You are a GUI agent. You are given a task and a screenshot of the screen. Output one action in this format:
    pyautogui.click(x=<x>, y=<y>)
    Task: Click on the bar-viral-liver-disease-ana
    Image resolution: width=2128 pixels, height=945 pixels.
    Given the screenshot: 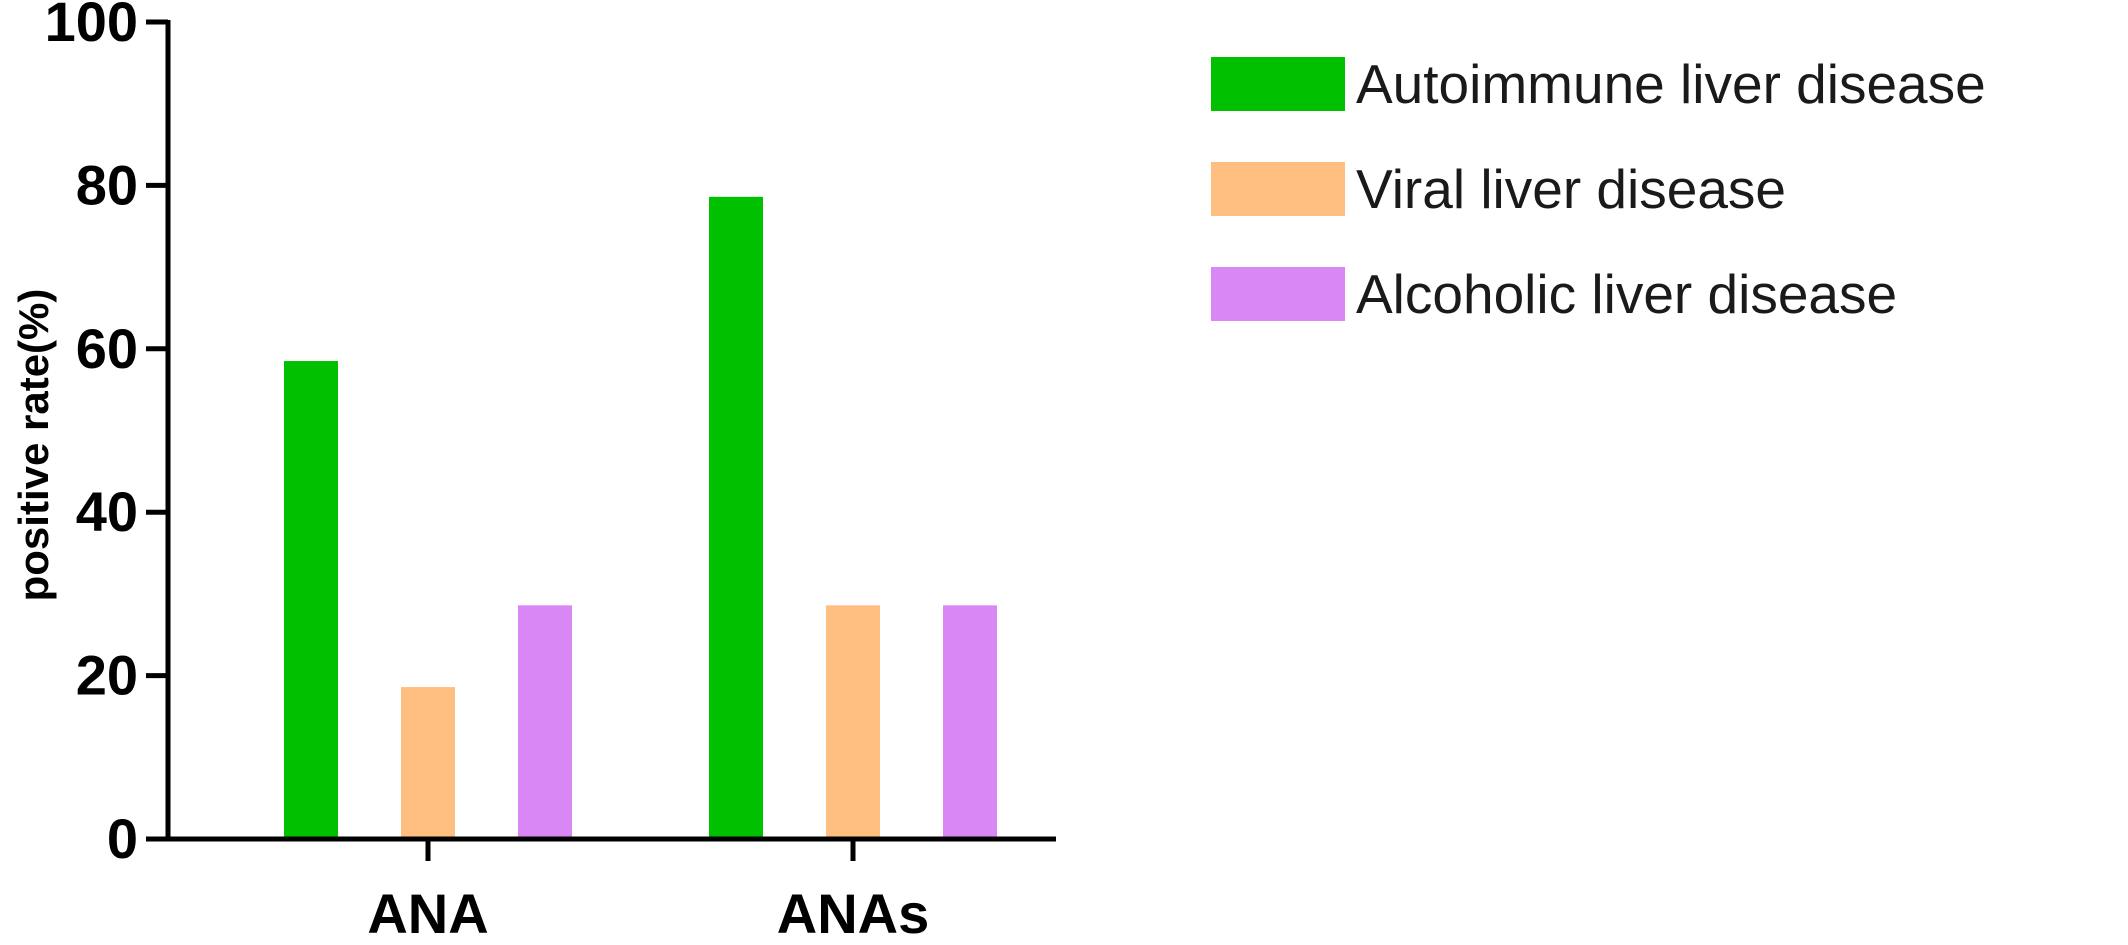 What is the action you would take?
    pyautogui.click(x=428, y=763)
    